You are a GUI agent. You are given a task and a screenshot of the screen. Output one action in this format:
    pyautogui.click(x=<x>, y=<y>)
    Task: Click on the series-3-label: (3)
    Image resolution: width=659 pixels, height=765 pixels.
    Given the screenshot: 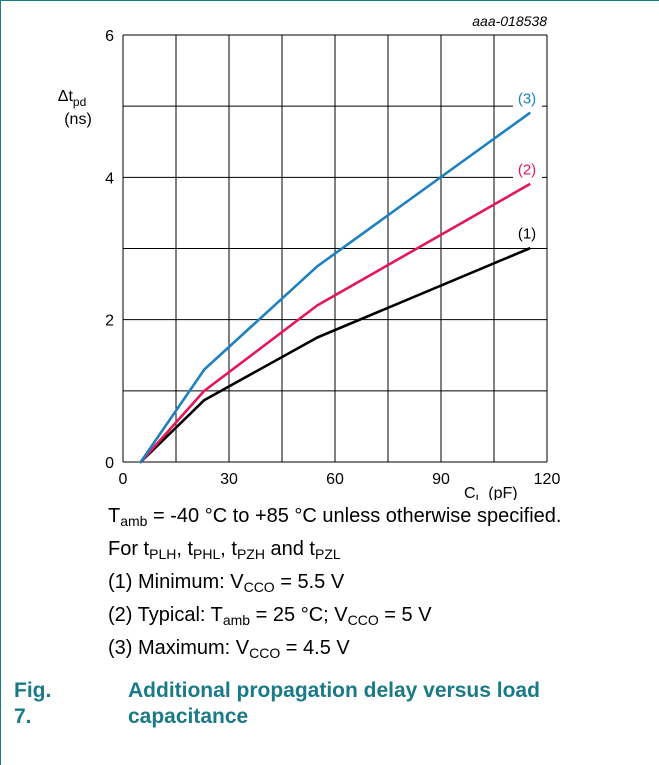 What is the action you would take?
    pyautogui.click(x=527, y=98)
    